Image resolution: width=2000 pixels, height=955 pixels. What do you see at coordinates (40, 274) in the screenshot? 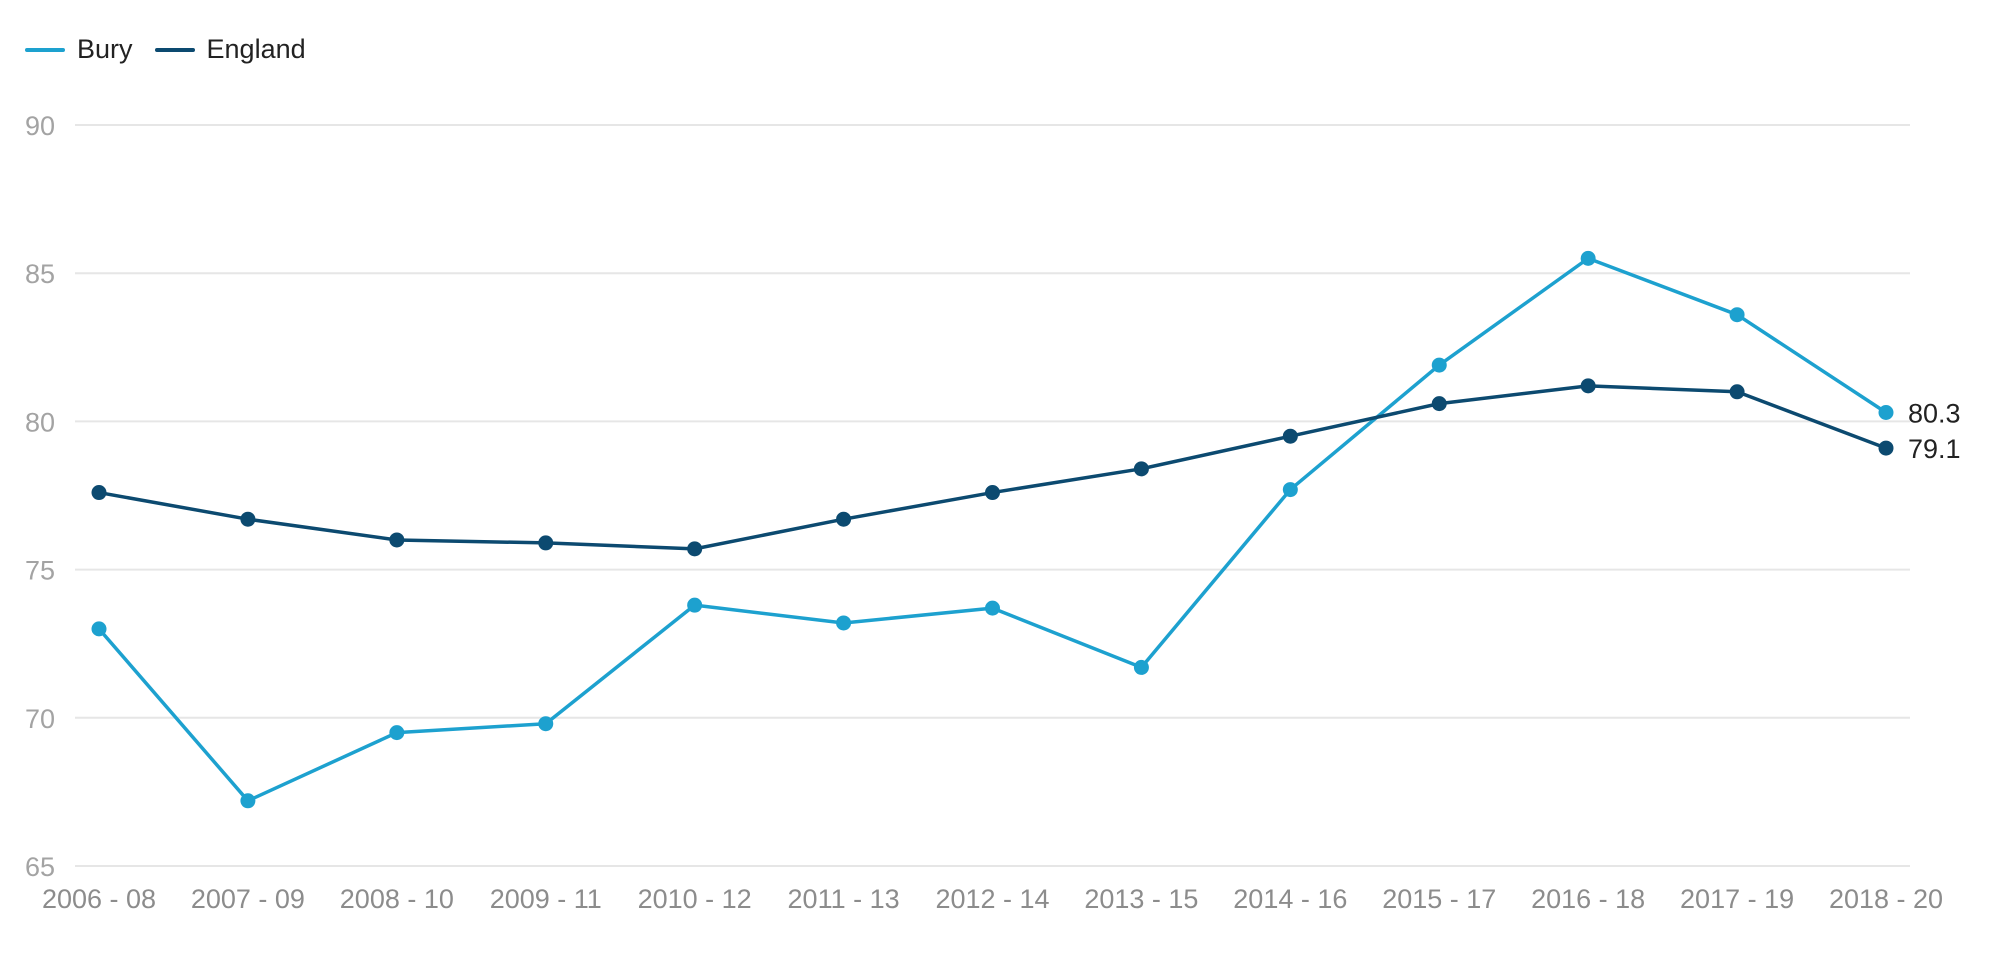
I see `y-tick-label-85: 85` at bounding box center [40, 274].